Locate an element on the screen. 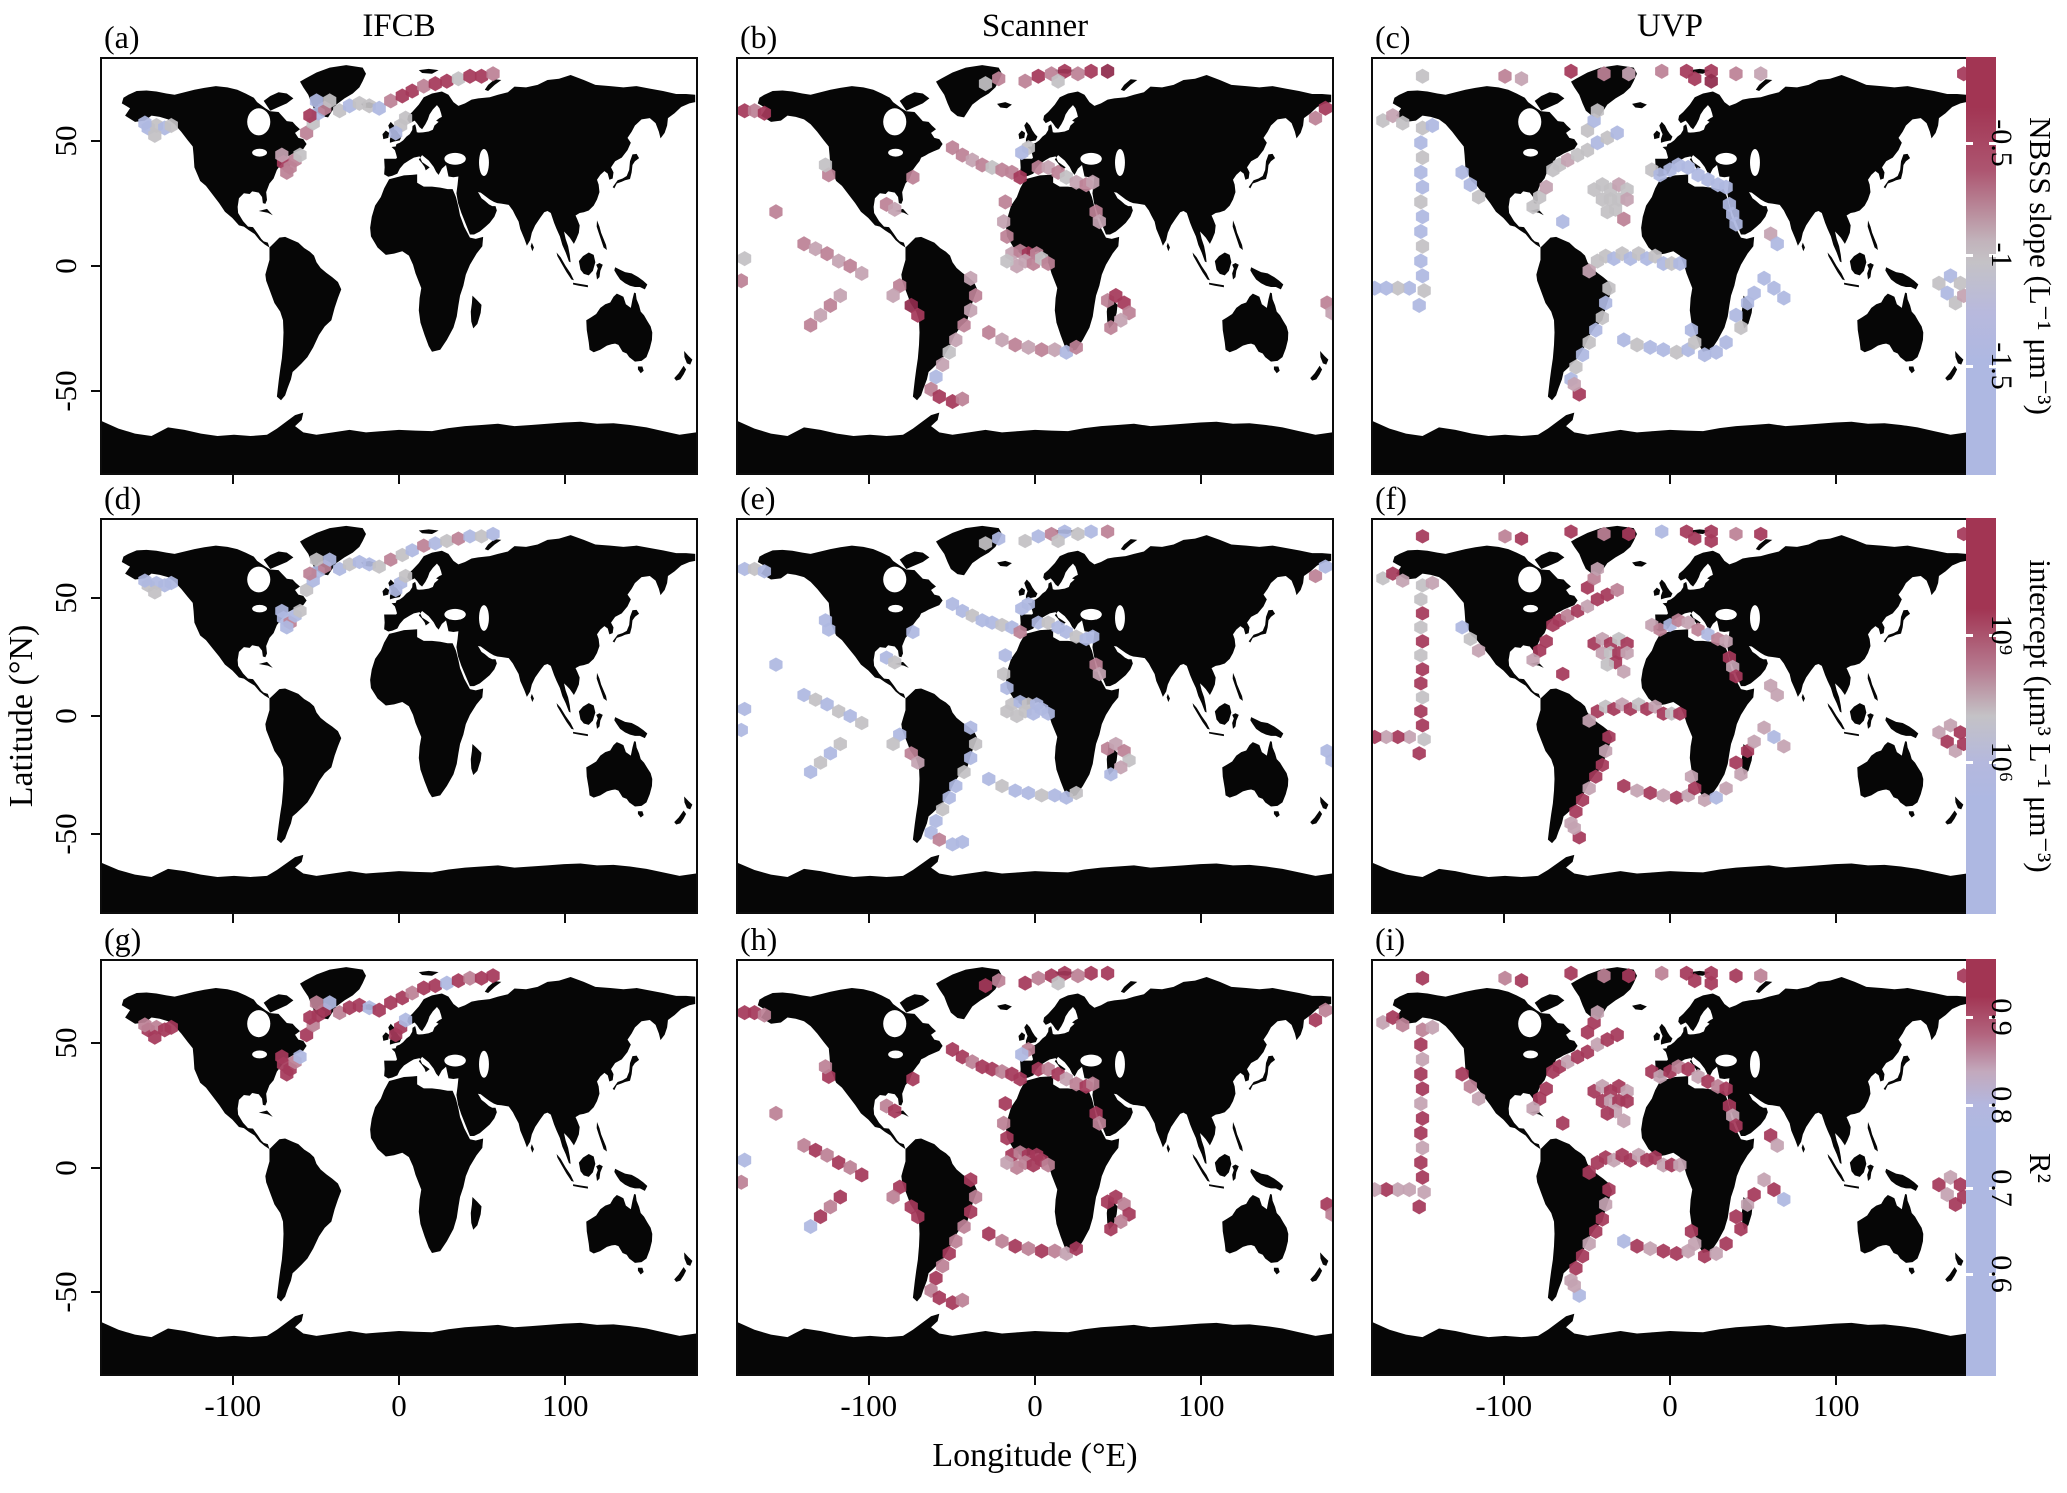  map-panel-d is located at coordinates (399, 716).